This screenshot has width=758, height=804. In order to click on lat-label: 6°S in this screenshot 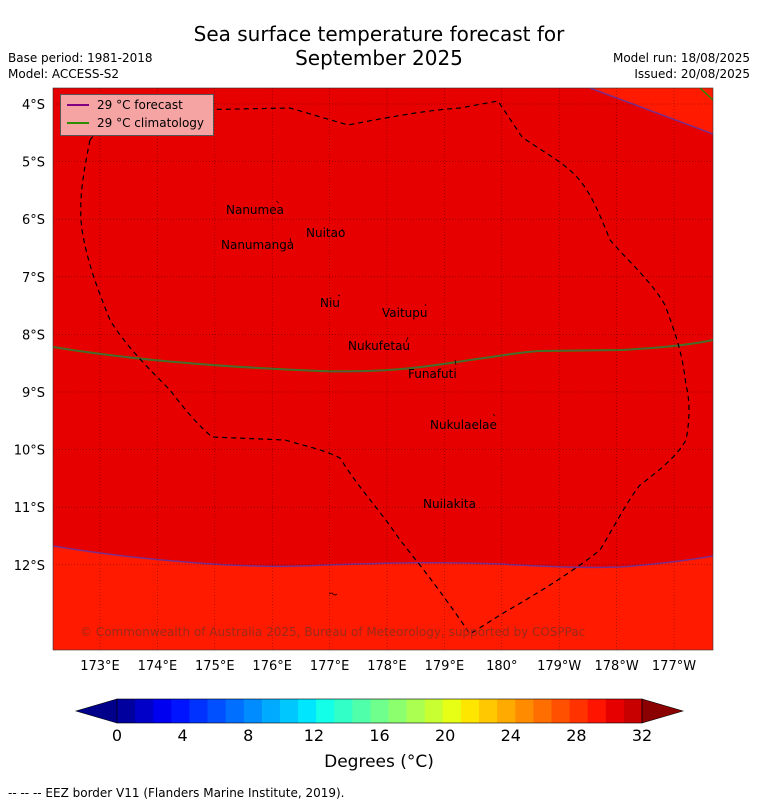, I will do `click(33, 220)`.